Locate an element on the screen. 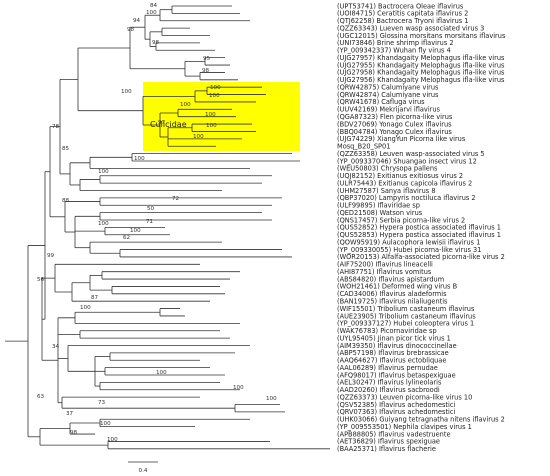 This screenshot has width=550, height=476. leaf-label: (YP_009337127) Hubei coleoptera virus 1 is located at coordinates (405, 324).